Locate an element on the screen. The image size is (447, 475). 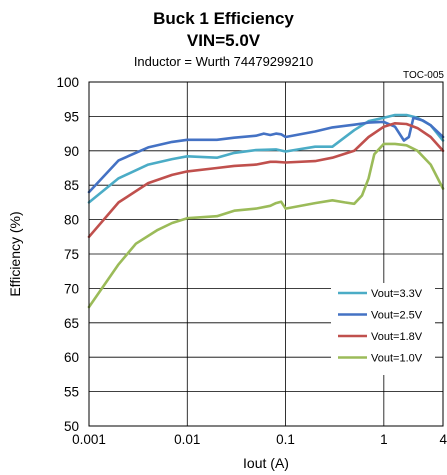
y-tick-label: 75 is located at coordinates (71, 254).